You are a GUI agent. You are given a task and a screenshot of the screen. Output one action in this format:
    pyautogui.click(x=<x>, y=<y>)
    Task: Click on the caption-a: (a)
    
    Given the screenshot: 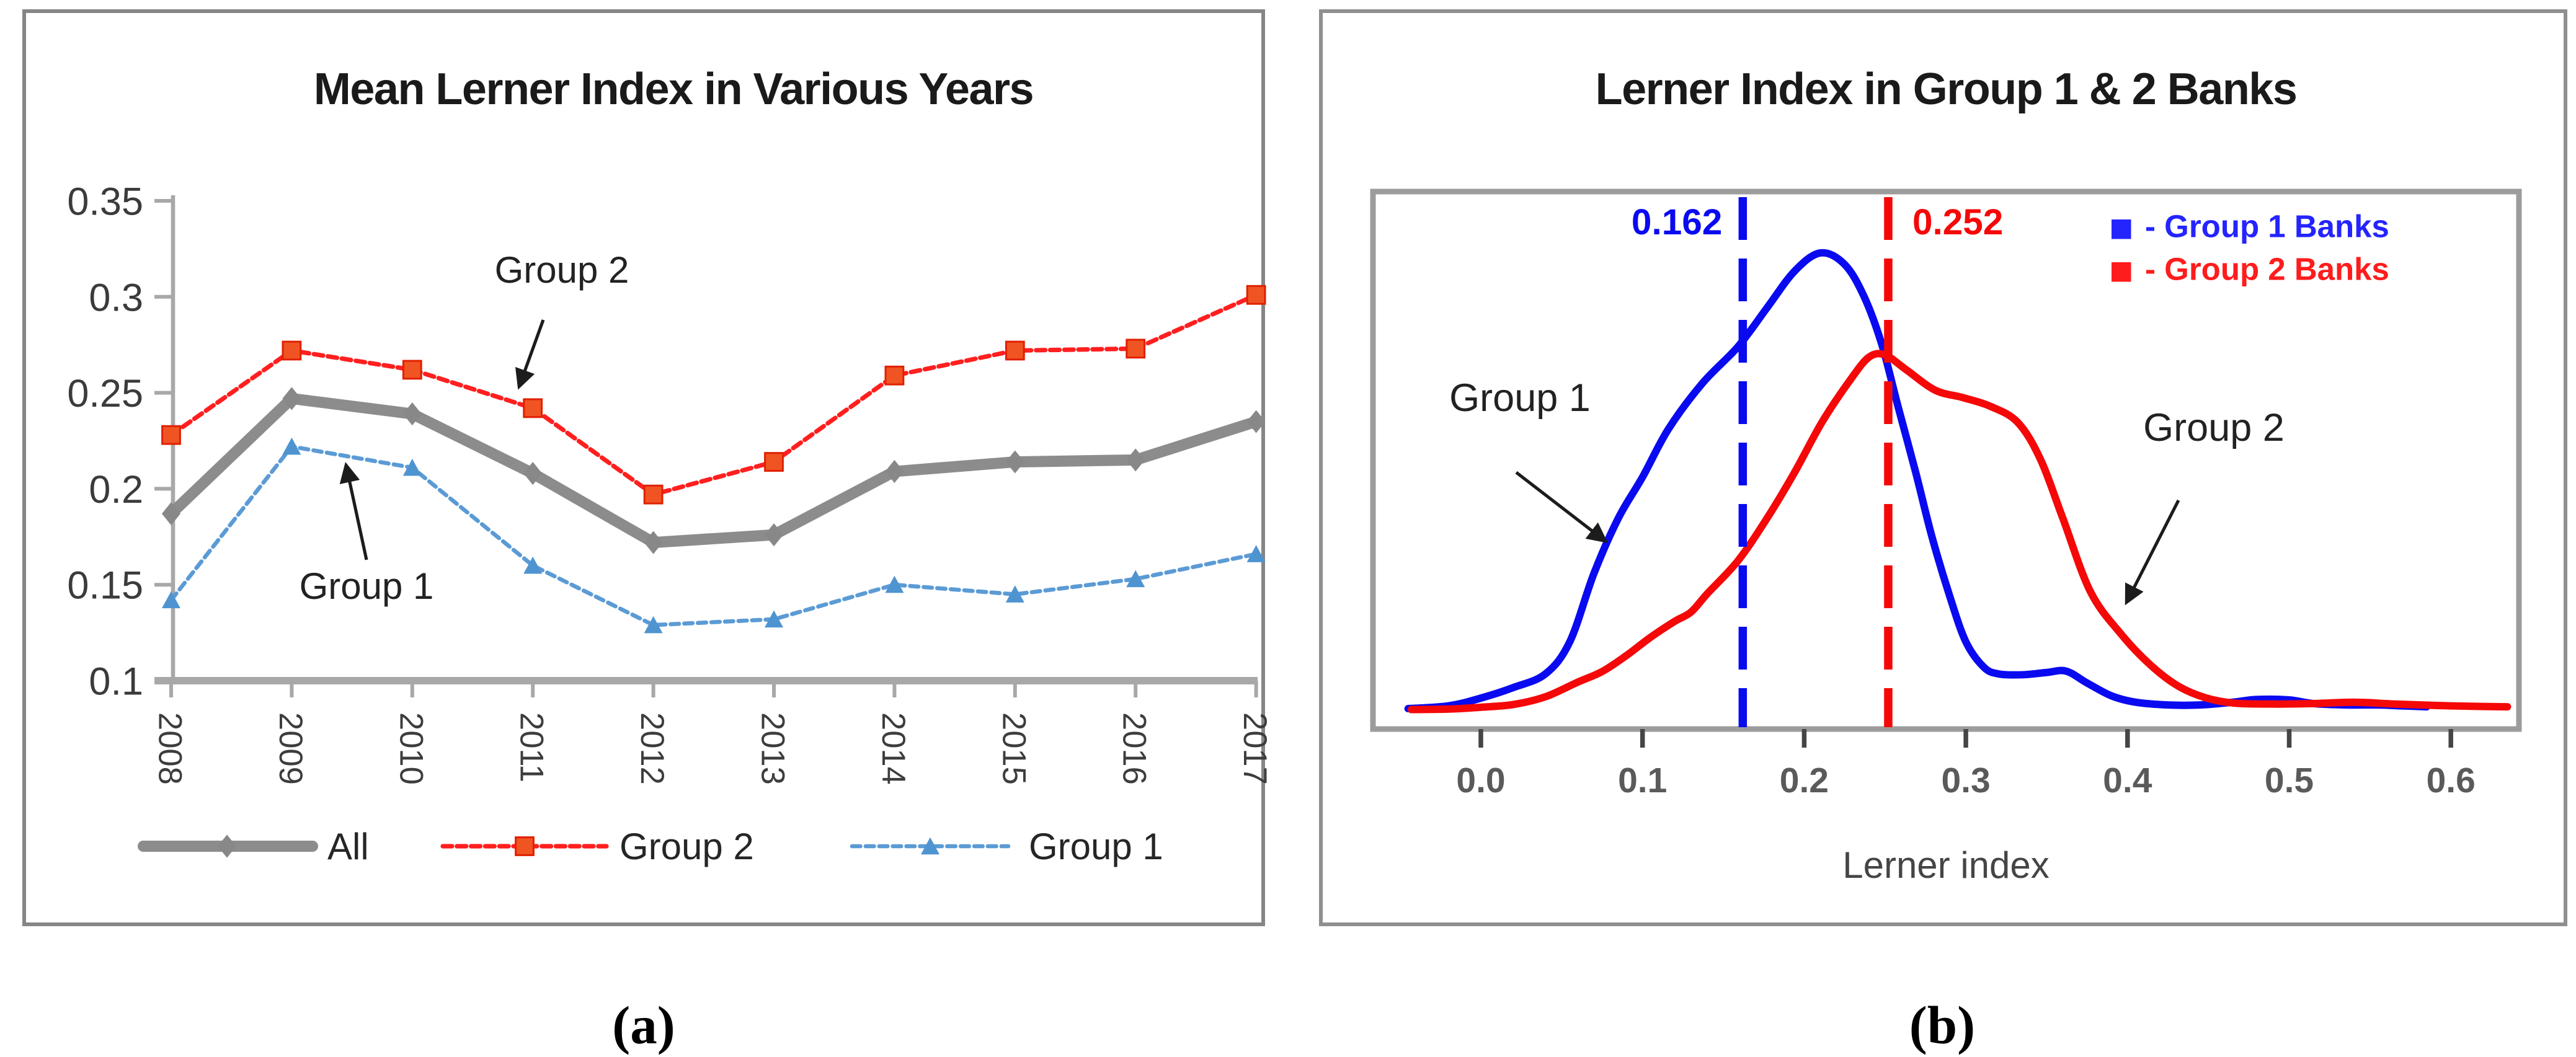 What is the action you would take?
    pyautogui.click(x=643, y=1026)
    